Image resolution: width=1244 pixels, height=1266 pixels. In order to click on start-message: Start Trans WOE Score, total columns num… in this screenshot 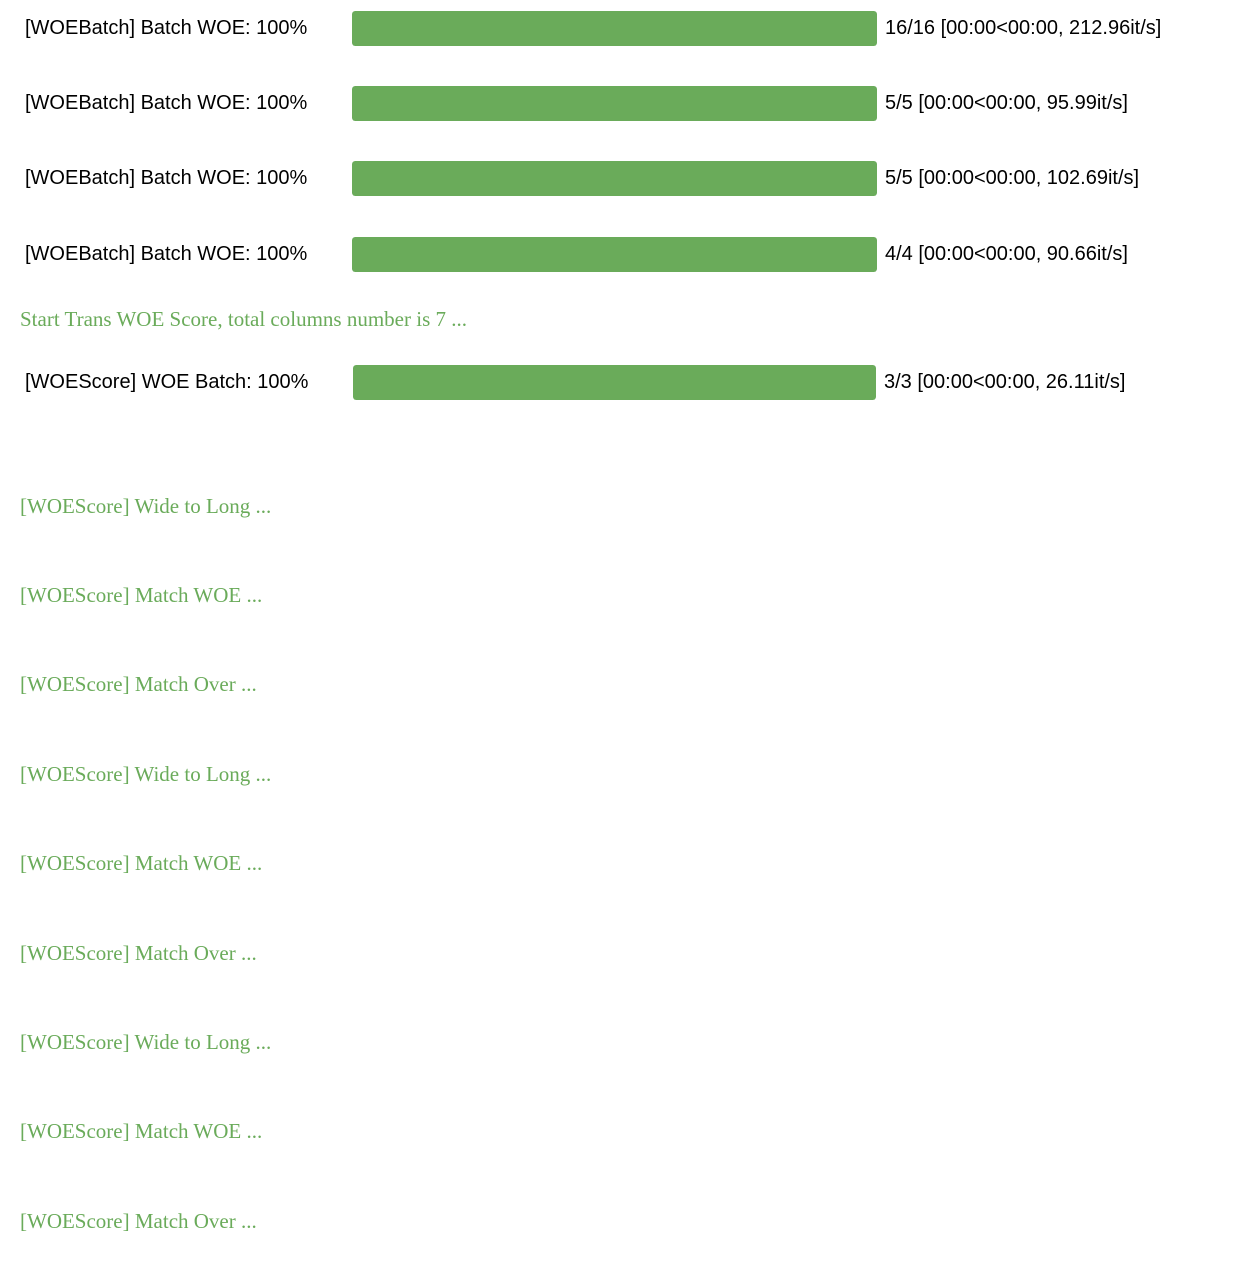, I will do `click(243, 319)`.